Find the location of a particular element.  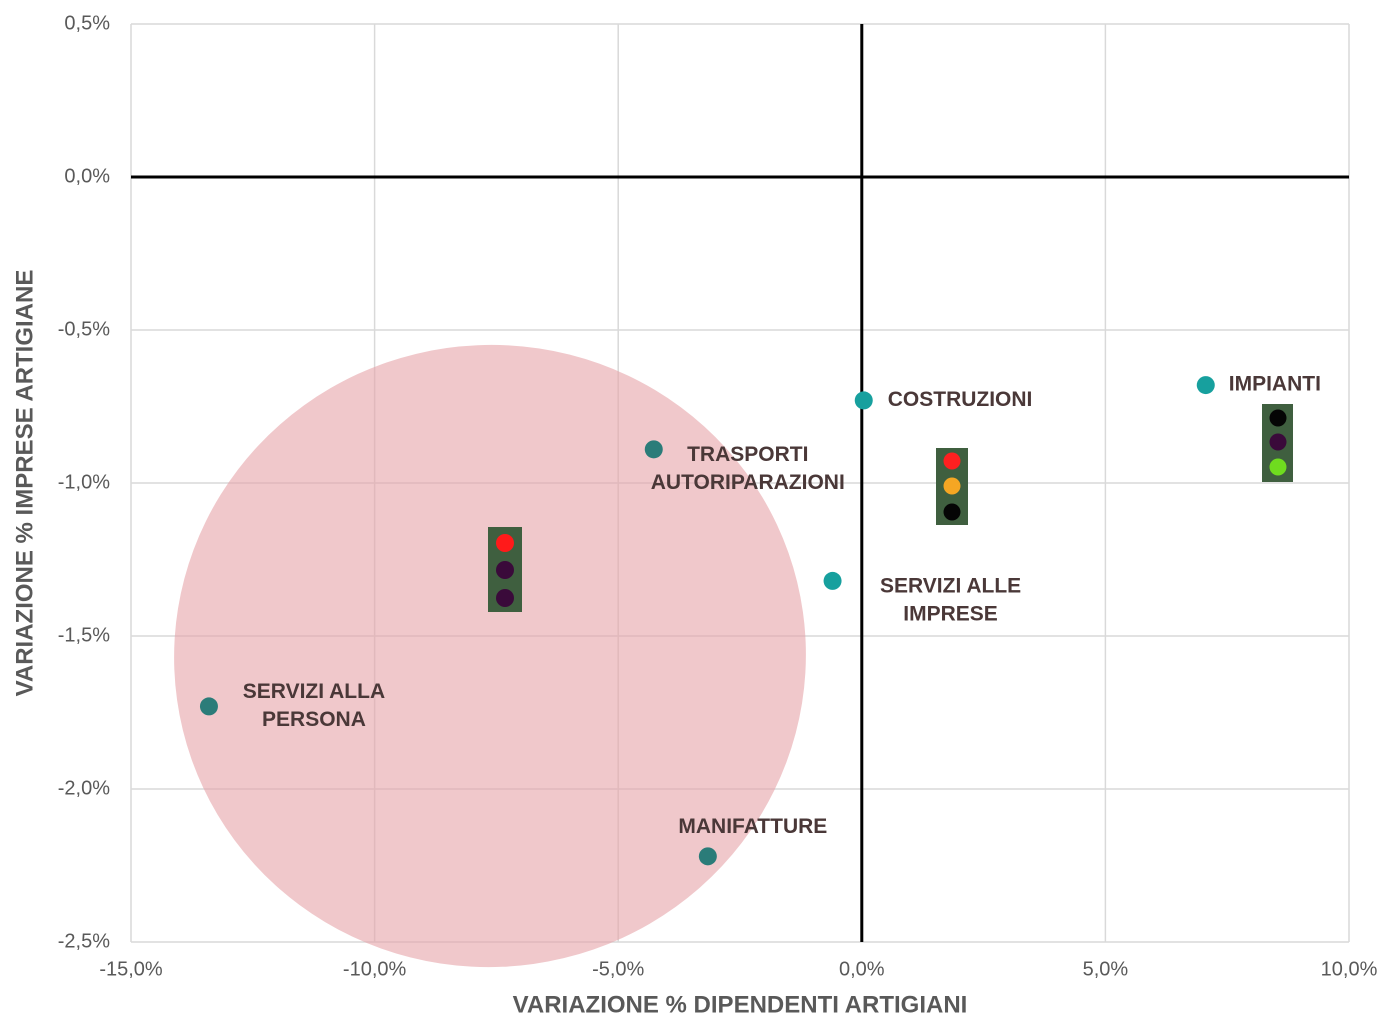

y-axis-title: VARIAZIONE % IMPRESE ARTIGIANE is located at coordinates (24, 483).